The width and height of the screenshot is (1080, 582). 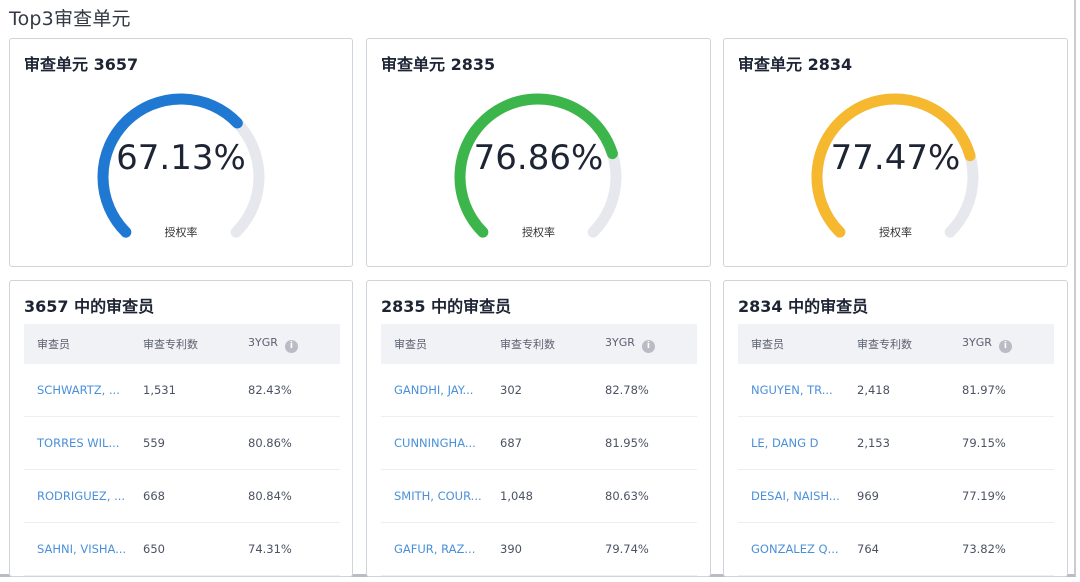 I want to click on gauge-card-3: 审查单元 2834 77.47% 授权率, so click(x=895, y=152).